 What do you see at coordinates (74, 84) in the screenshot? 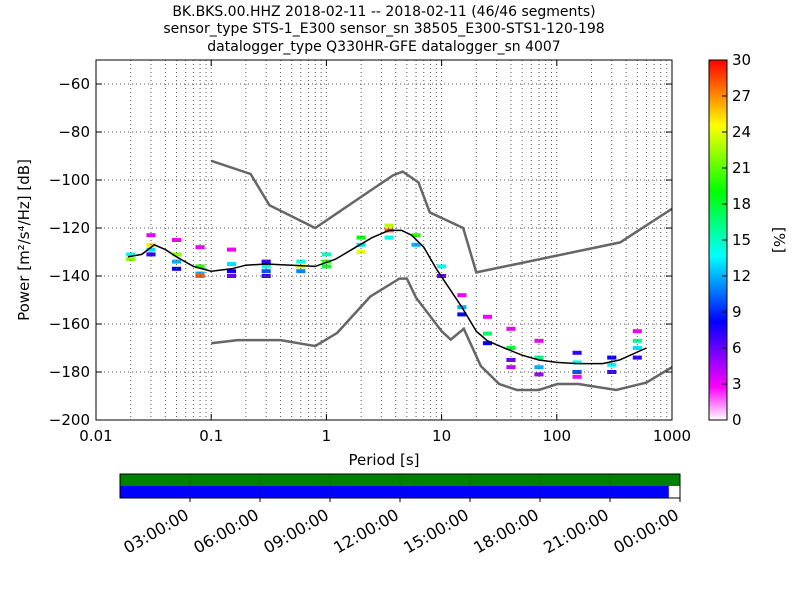
I see `y-tick-label: −60` at bounding box center [74, 84].